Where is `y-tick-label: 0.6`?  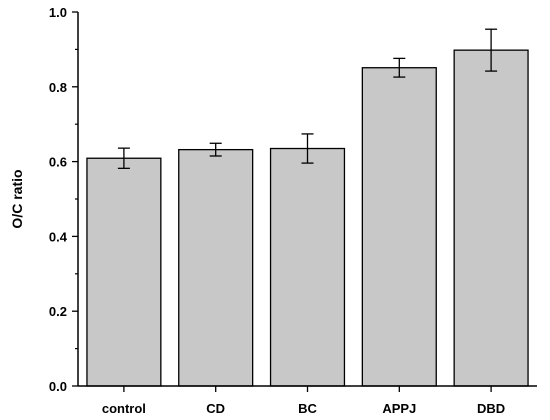
y-tick-label: 0.6 is located at coordinates (58, 162).